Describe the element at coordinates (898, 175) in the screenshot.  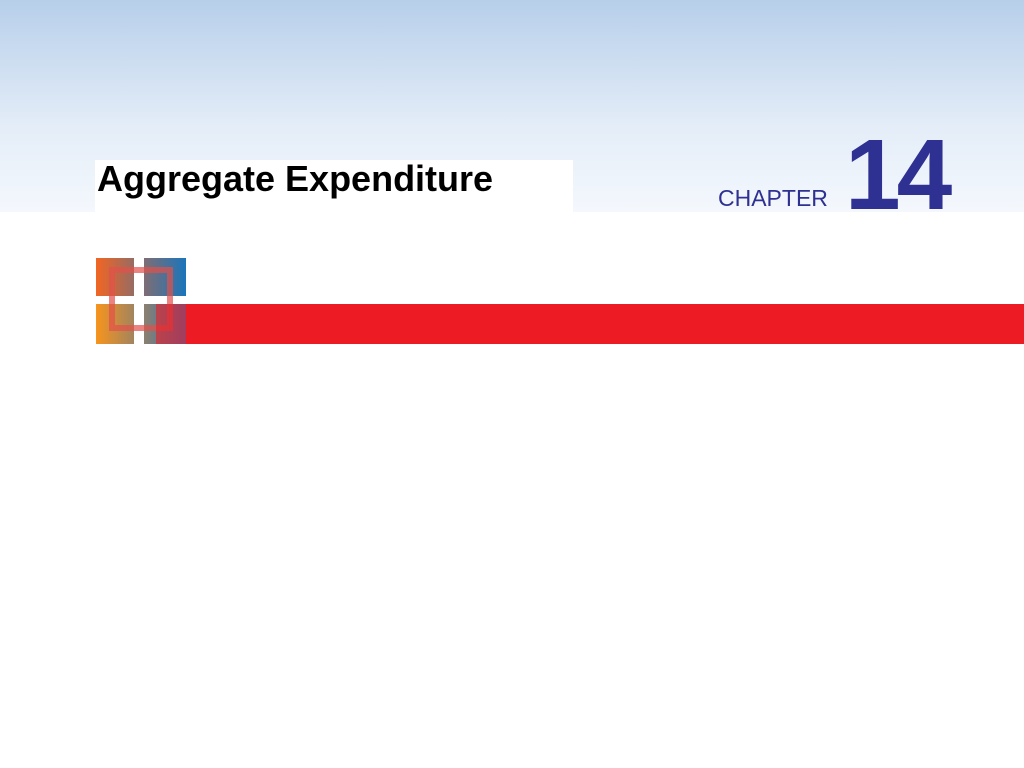
I see `chapter-number: 14` at that location.